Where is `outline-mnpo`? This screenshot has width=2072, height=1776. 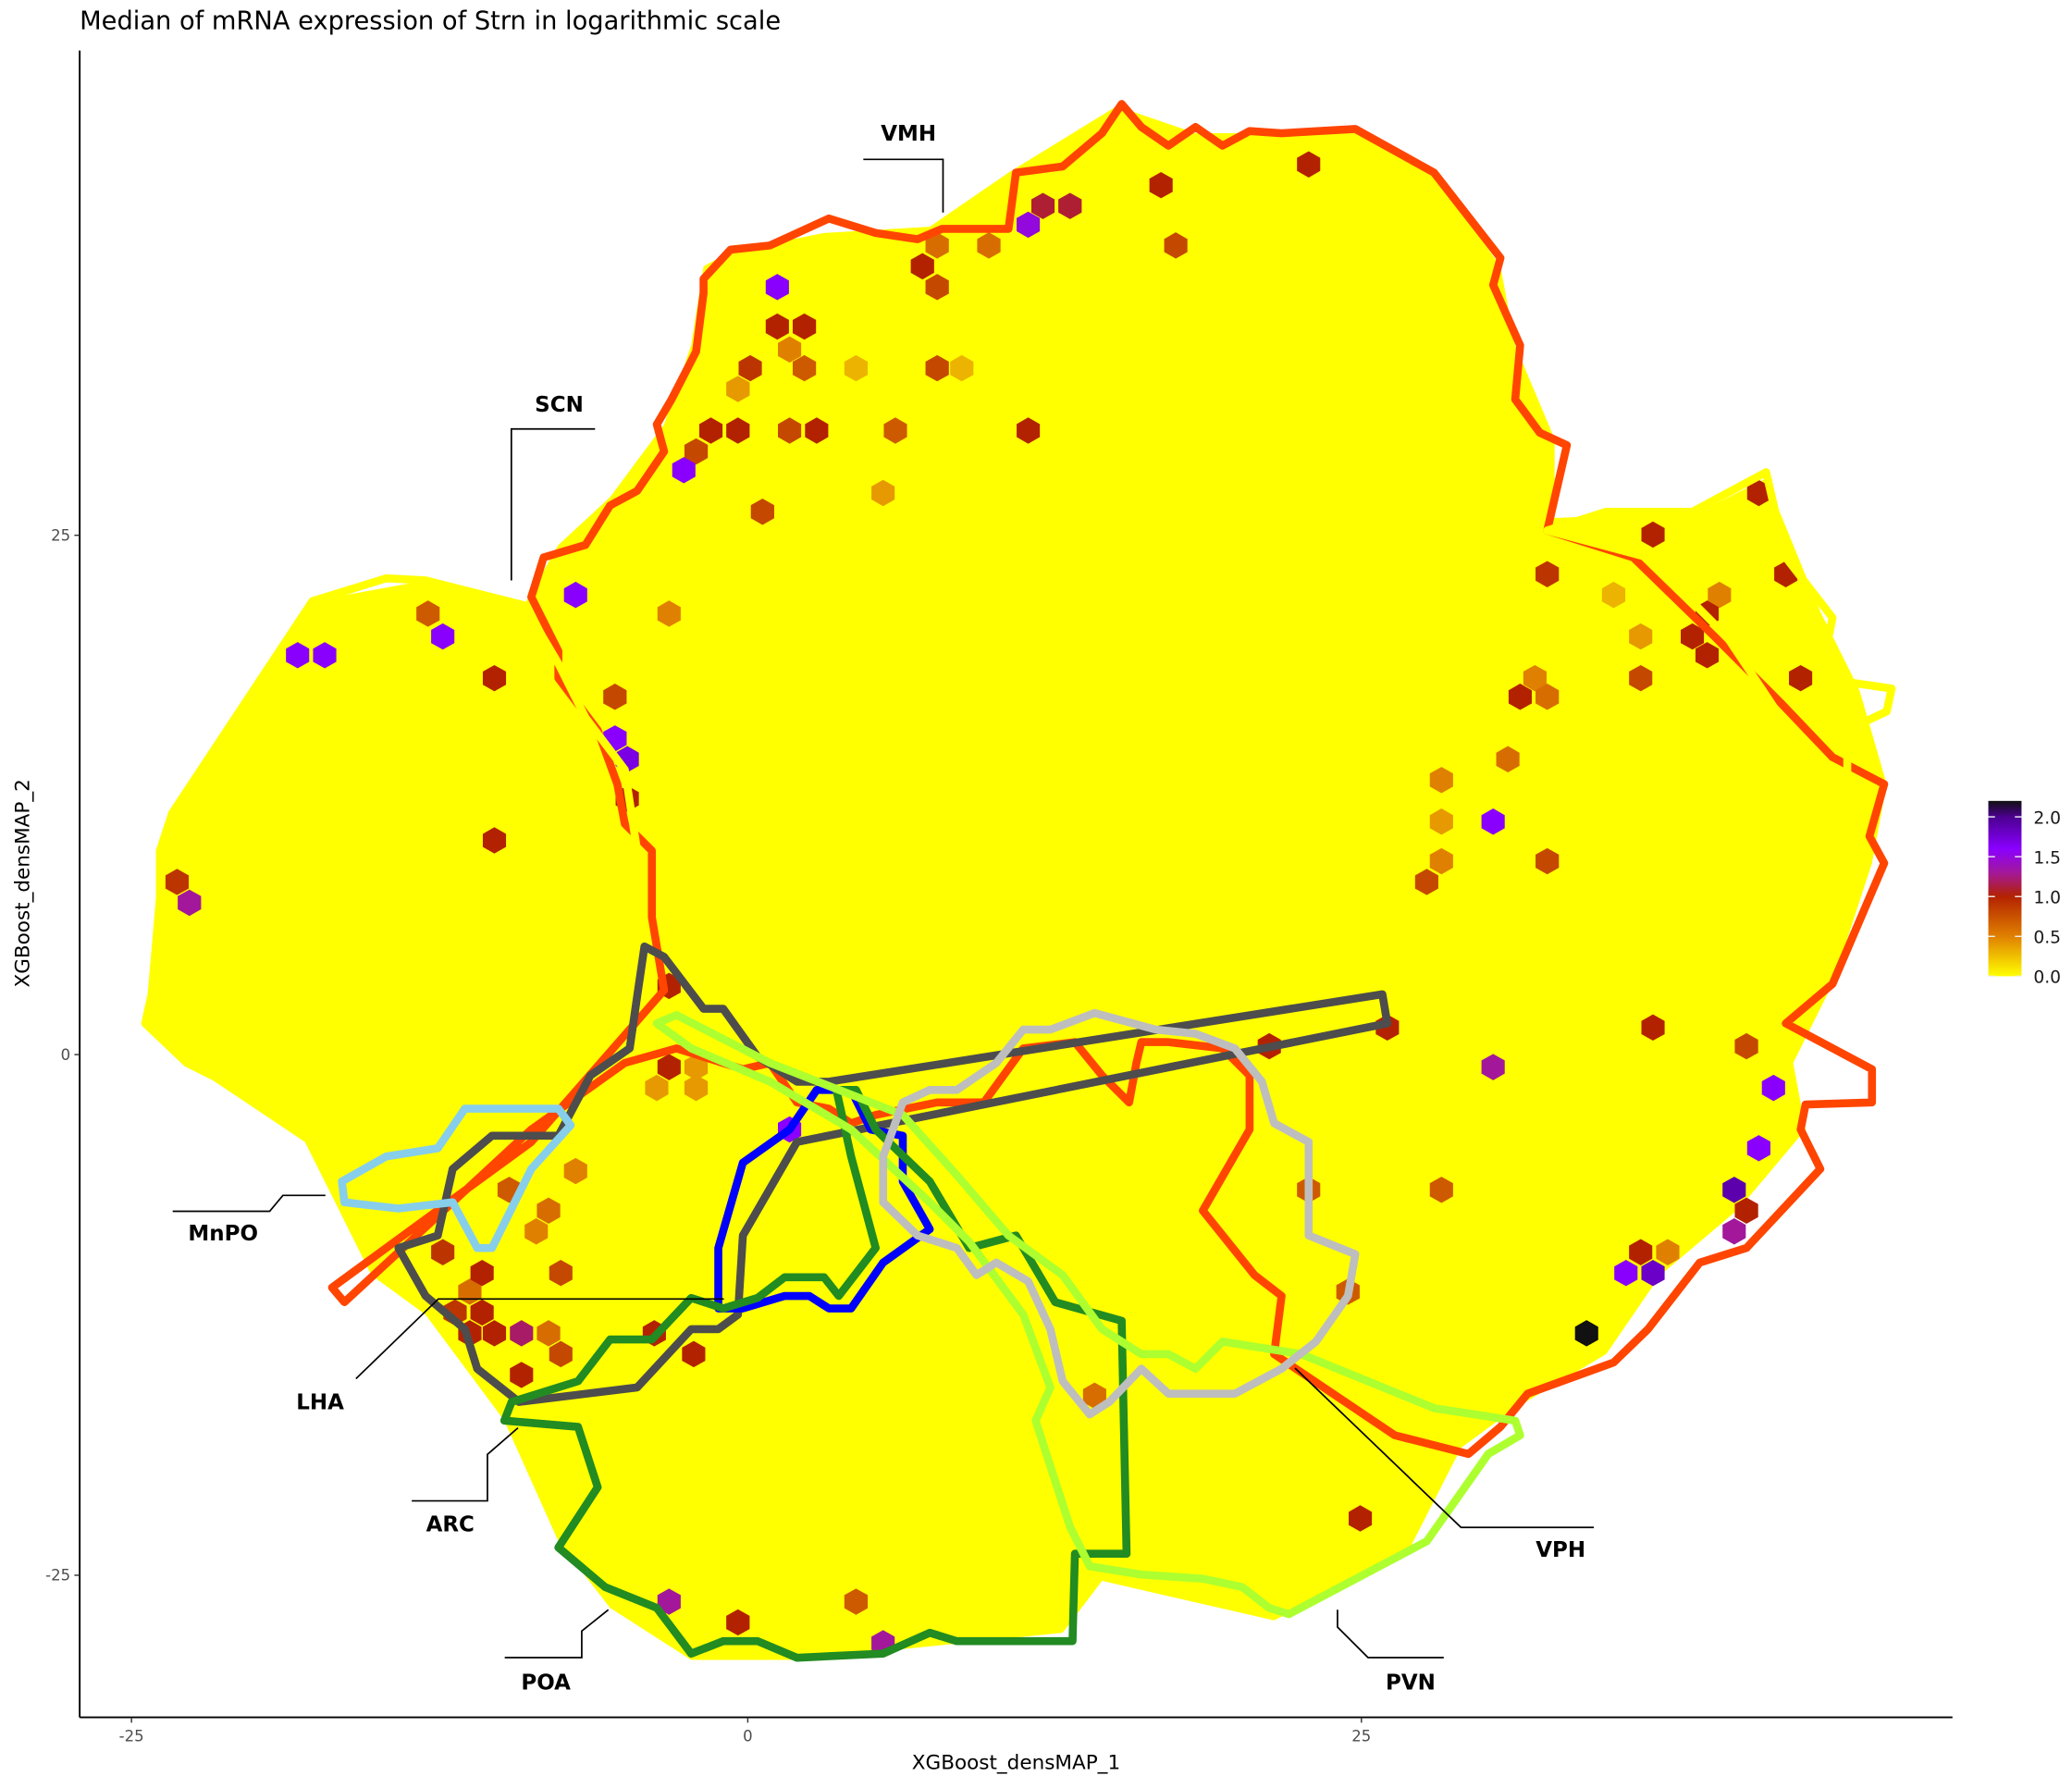 outline-mnpo is located at coordinates (457, 1178).